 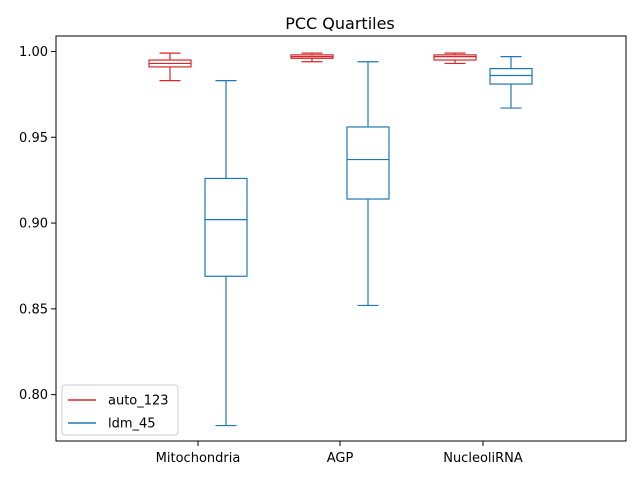 What do you see at coordinates (340, 23) in the screenshot?
I see `chart-title: PCC Quartiles` at bounding box center [340, 23].